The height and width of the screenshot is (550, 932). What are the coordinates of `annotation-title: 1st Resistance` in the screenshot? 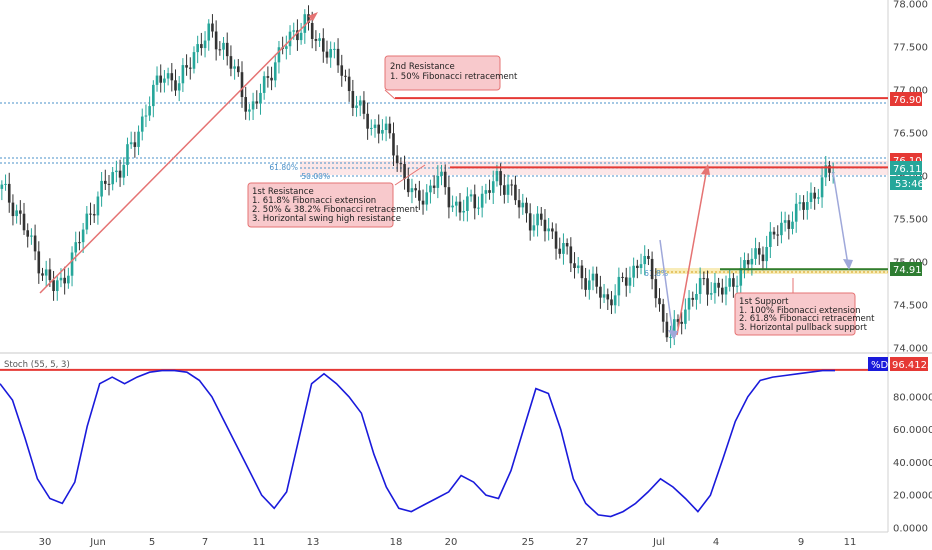 It's located at (283, 192).